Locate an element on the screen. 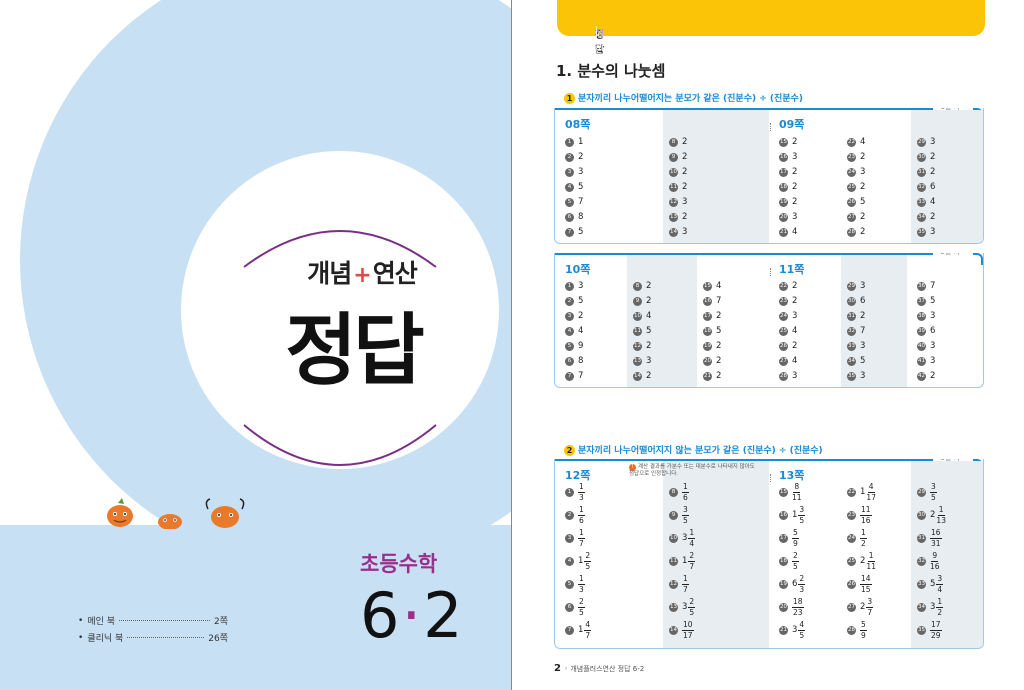 The image size is (1024, 690). day-label: 2일 차 is located at coordinates (950, 255).